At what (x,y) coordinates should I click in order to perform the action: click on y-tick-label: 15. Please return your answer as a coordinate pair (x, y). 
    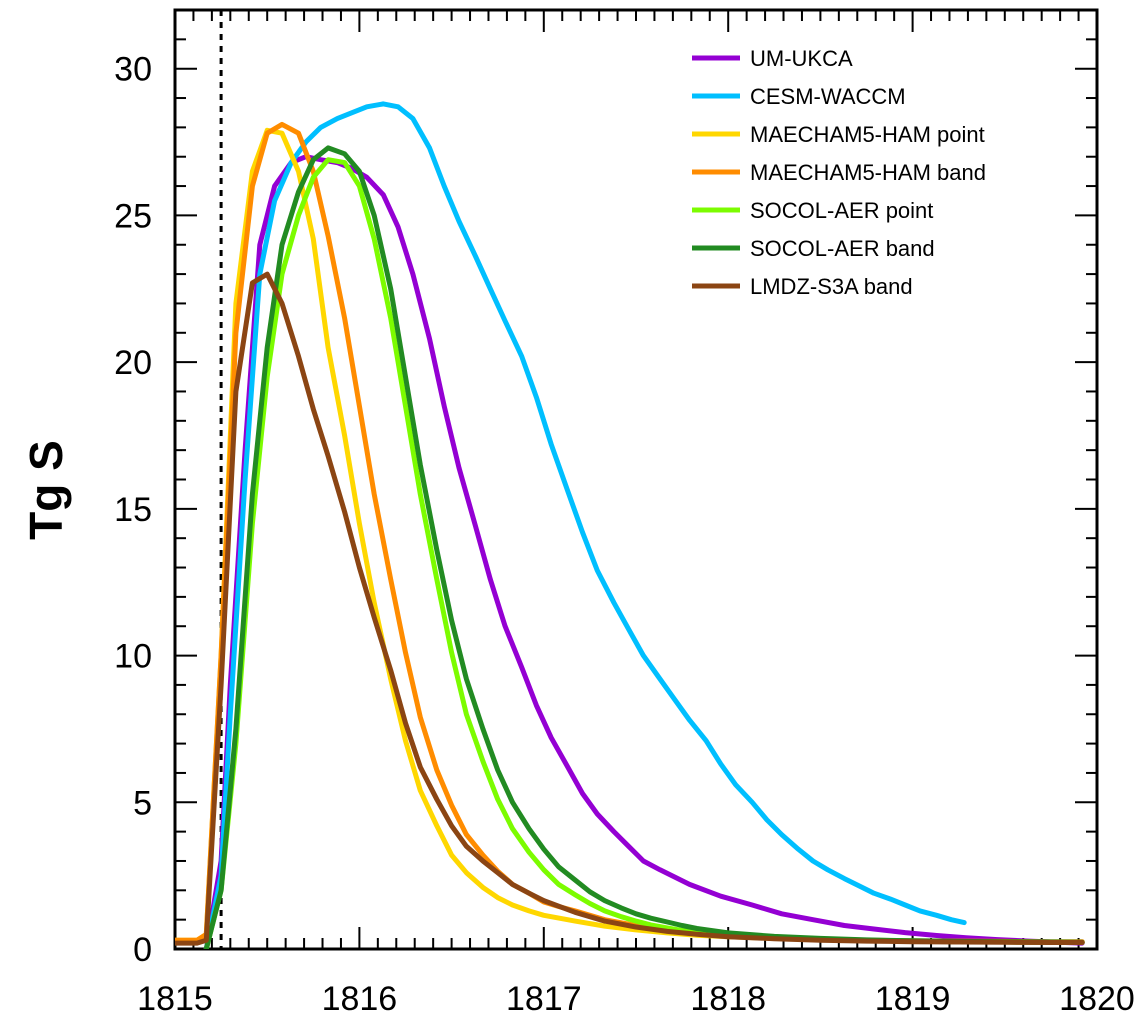
    Looking at the image, I should click on (133, 510).